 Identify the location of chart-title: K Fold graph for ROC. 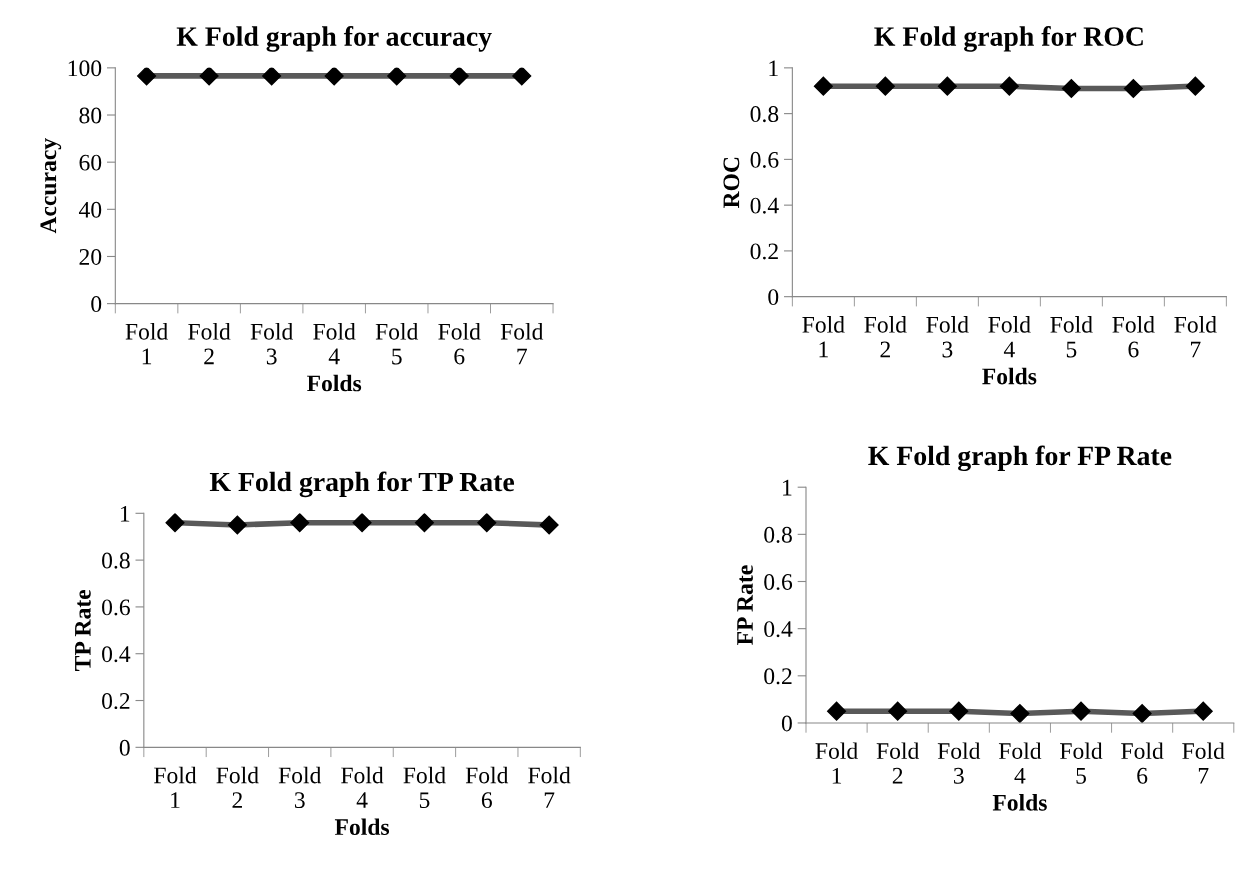
(1008, 39).